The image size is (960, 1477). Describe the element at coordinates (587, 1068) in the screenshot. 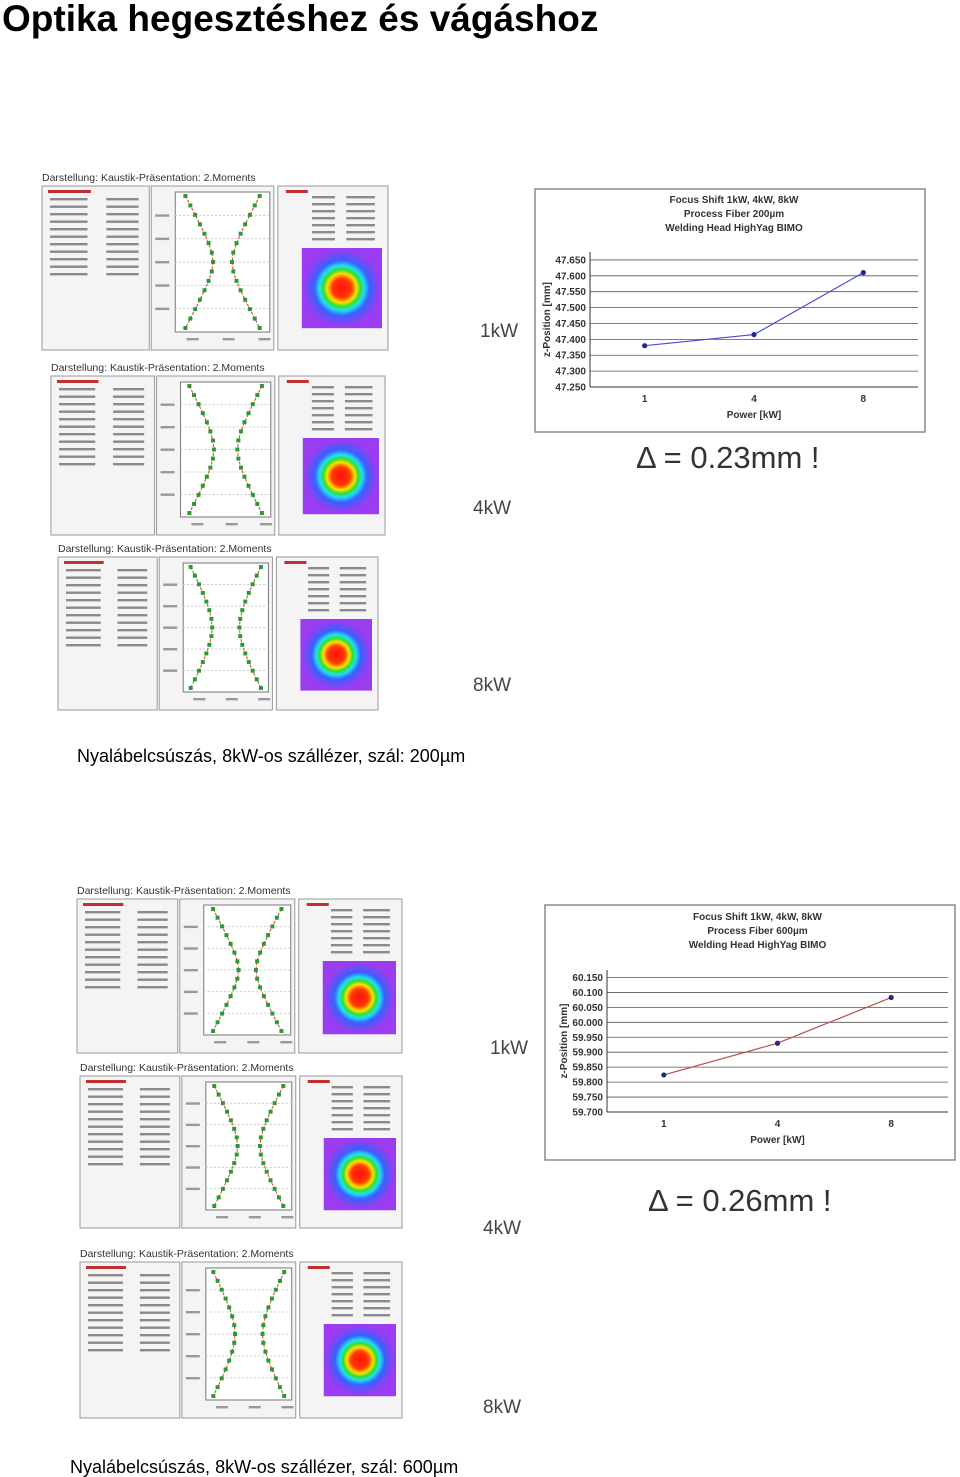

I see `y-tick-label: 59.850` at that location.